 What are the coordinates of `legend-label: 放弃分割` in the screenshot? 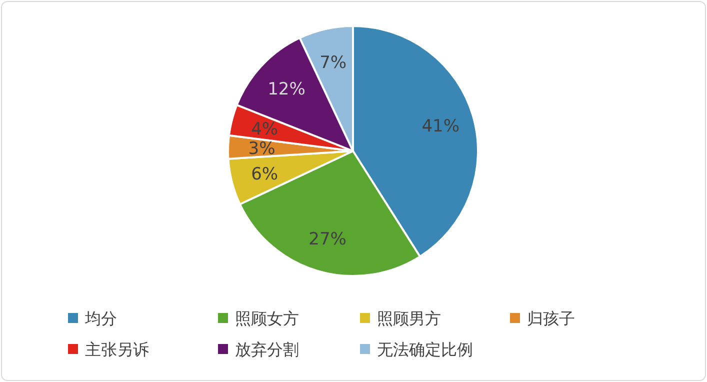 It's located at (267, 349).